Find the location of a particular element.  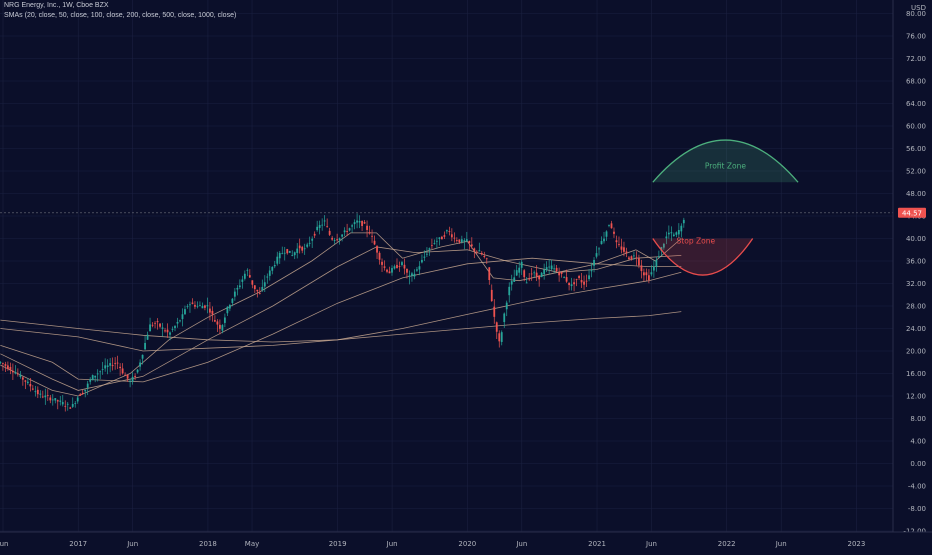

time-tick-label: 2017 is located at coordinates (78, 544).